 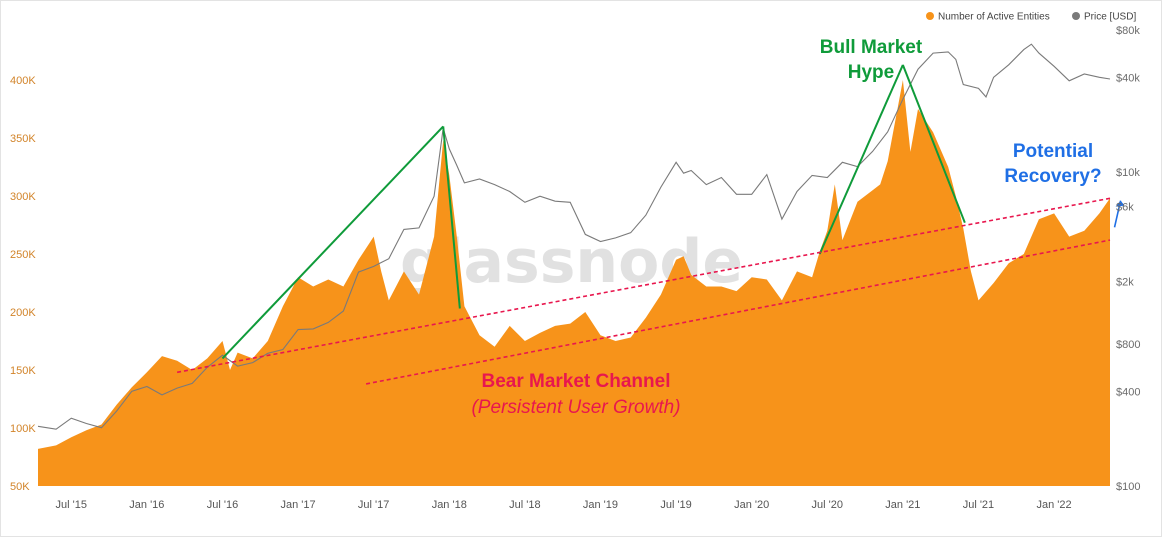 I want to click on right-tick-label: $800, so click(x=1128, y=345).